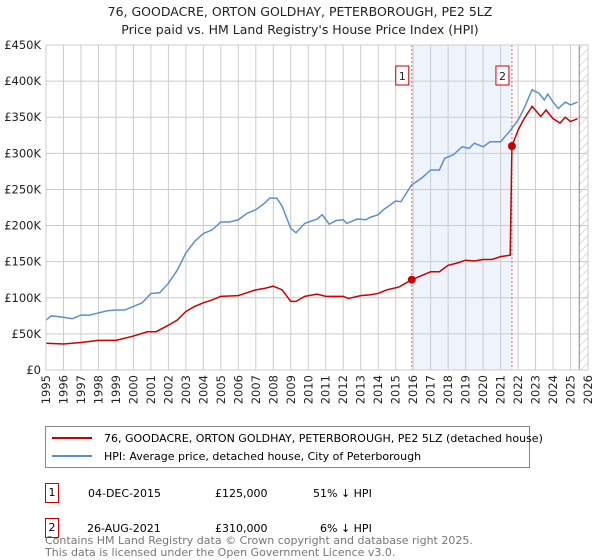  What do you see at coordinates (501, 389) in the screenshot?
I see `x-tick-label: 2021` at bounding box center [501, 389].